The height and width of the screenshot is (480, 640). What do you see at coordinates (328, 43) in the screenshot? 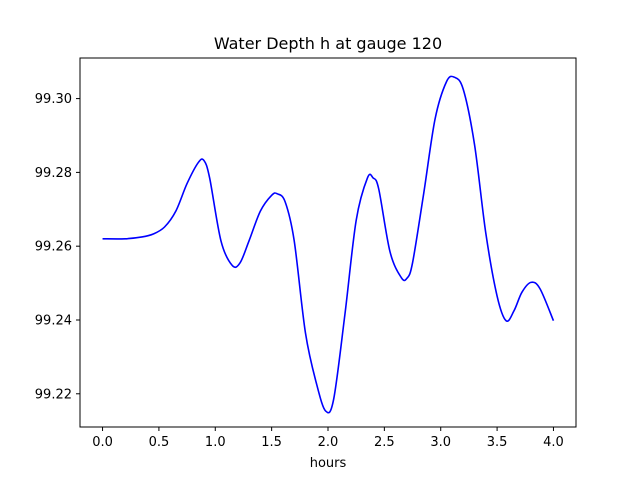
I see `chart-title: Water Depth h at gauge 120` at bounding box center [328, 43].